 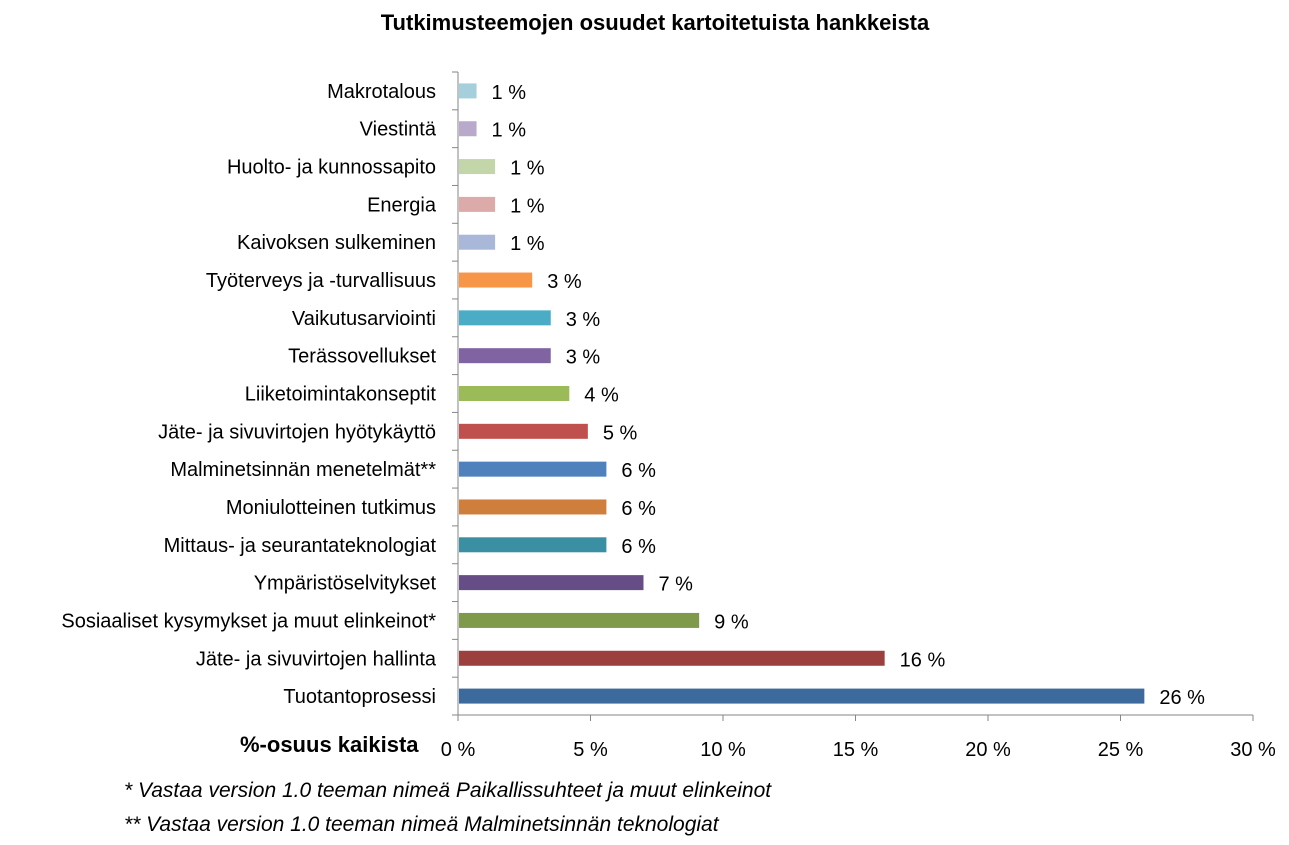 I want to click on data-label: 5 %, so click(x=620, y=433).